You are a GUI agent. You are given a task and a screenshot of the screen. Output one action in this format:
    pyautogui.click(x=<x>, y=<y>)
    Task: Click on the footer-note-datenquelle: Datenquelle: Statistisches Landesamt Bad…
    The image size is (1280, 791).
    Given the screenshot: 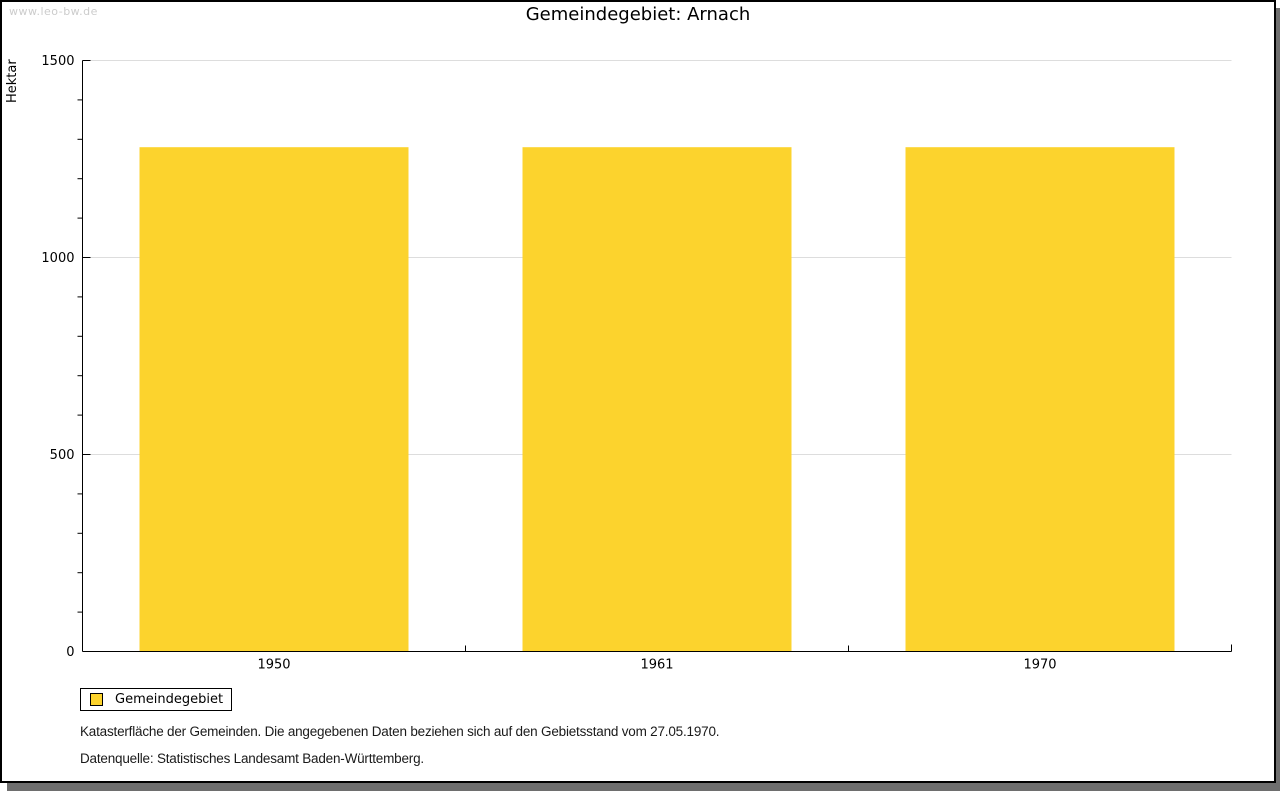 What is the action you would take?
    pyautogui.click(x=252, y=758)
    